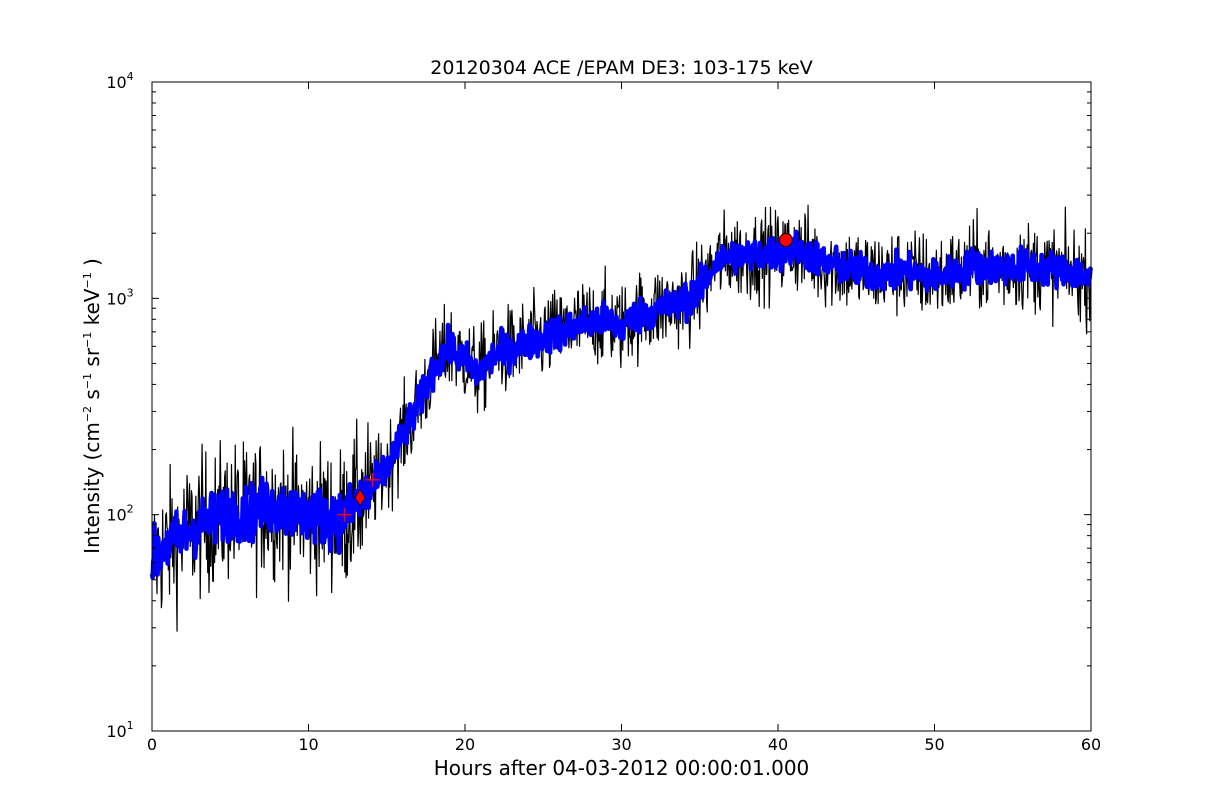  What do you see at coordinates (778, 744) in the screenshot?
I see `x-tick-label-4: 40` at bounding box center [778, 744].